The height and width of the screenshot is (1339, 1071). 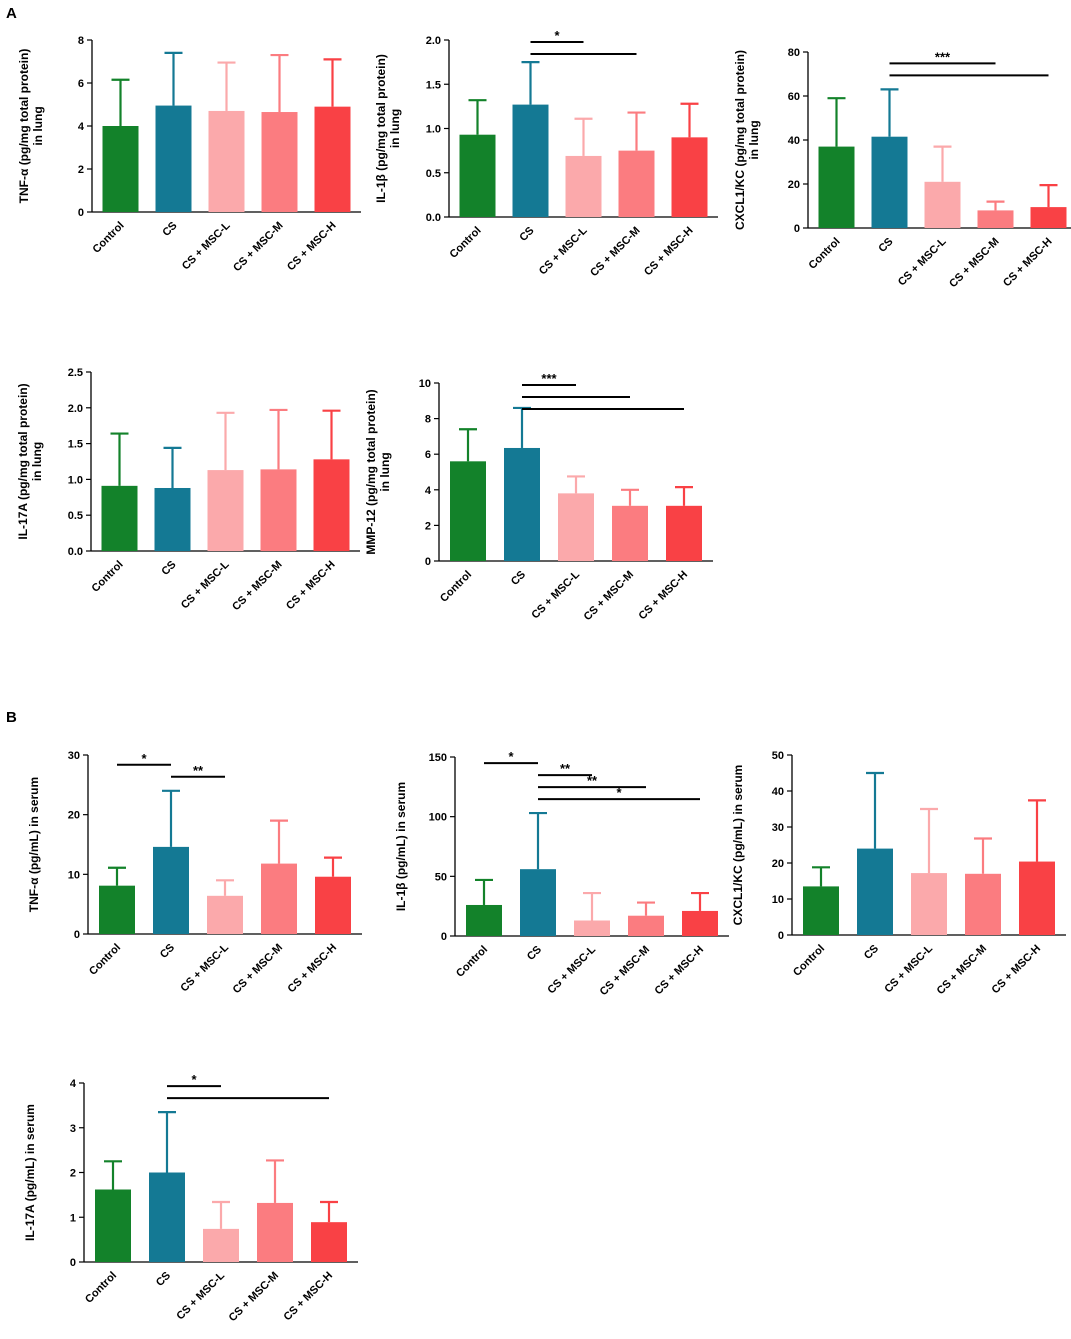 What do you see at coordinates (794, 97) in the screenshot?
I see `y-tick-label: 60` at bounding box center [794, 97].